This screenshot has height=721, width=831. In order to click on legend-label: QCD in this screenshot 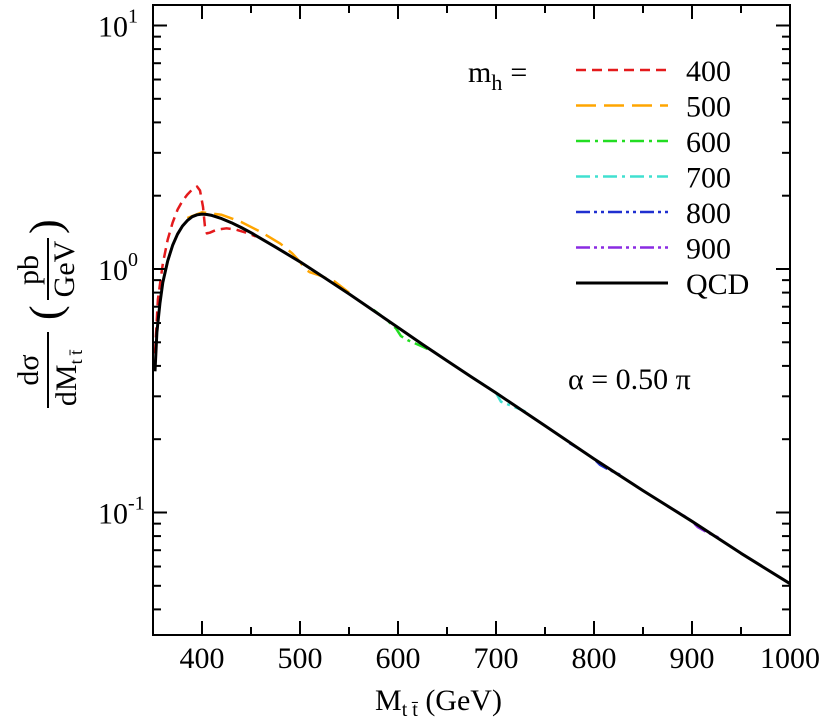, I will do `click(717, 284)`.